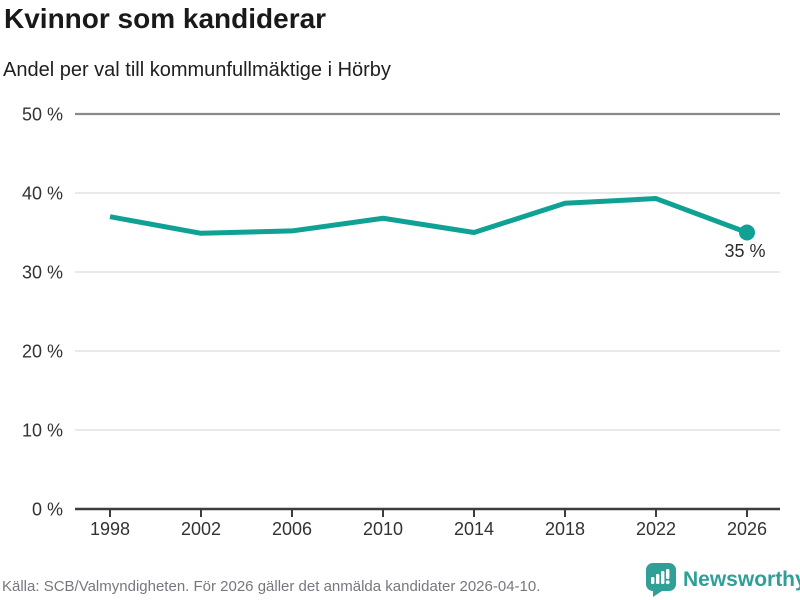 Image resolution: width=800 pixels, height=600 pixels. Describe the element at coordinates (292, 529) in the screenshot. I see `x-tick-label: 2006` at that location.